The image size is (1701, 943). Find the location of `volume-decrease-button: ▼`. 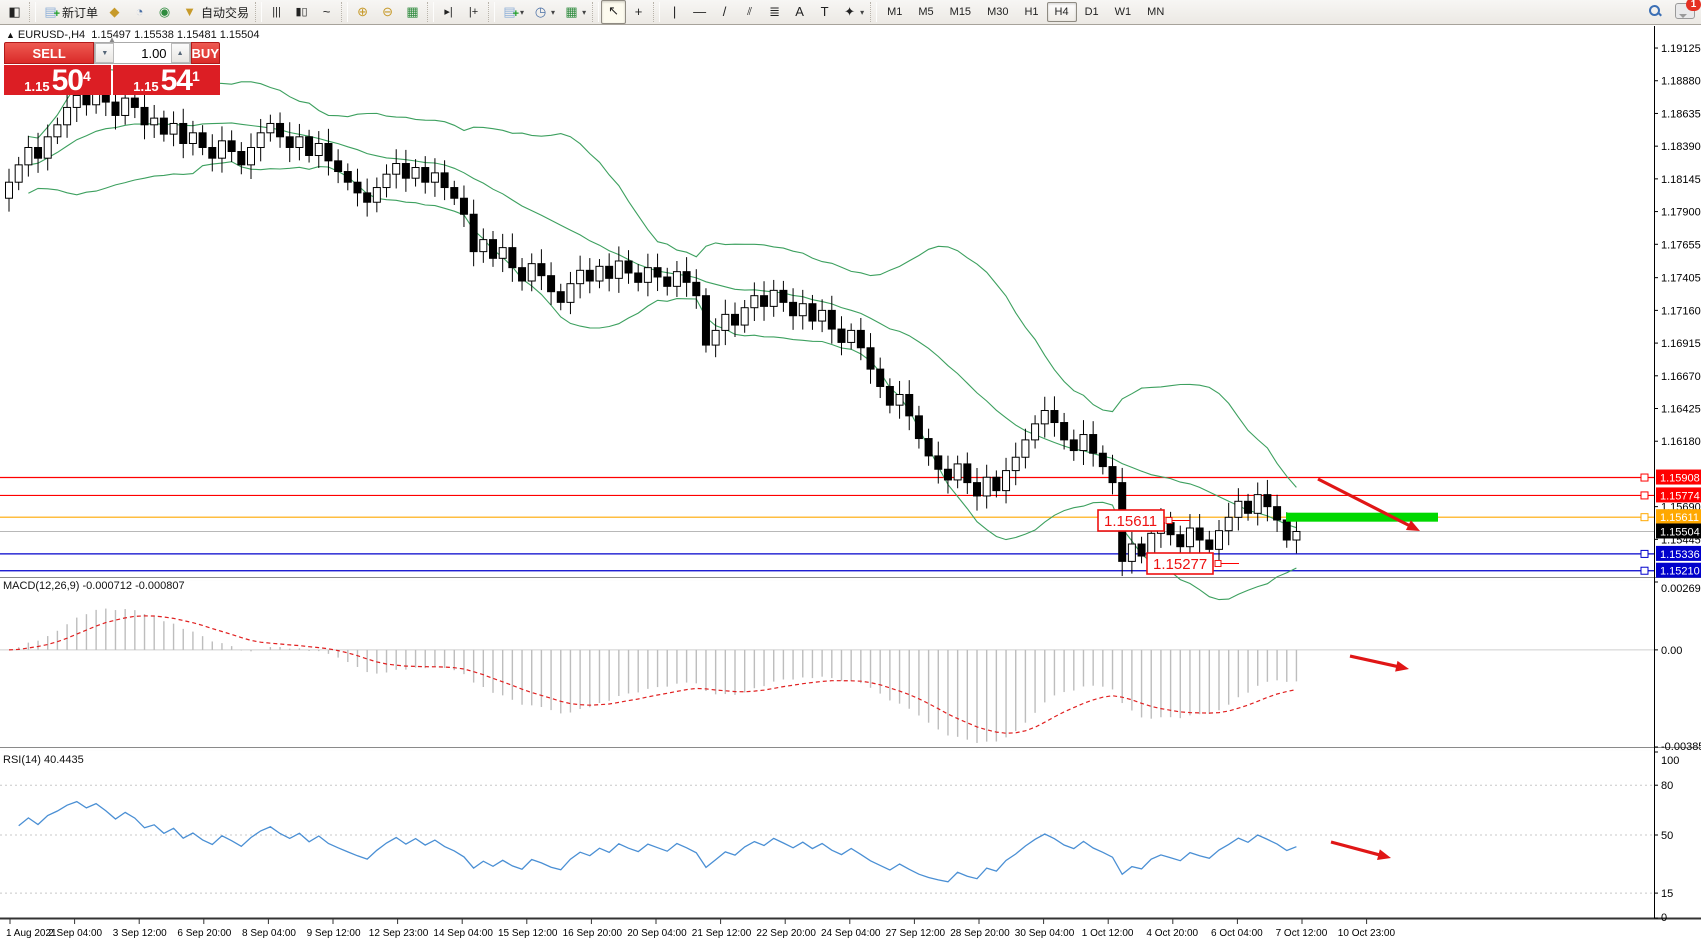

volume-decrease-button: ▼ is located at coordinates (105, 53).